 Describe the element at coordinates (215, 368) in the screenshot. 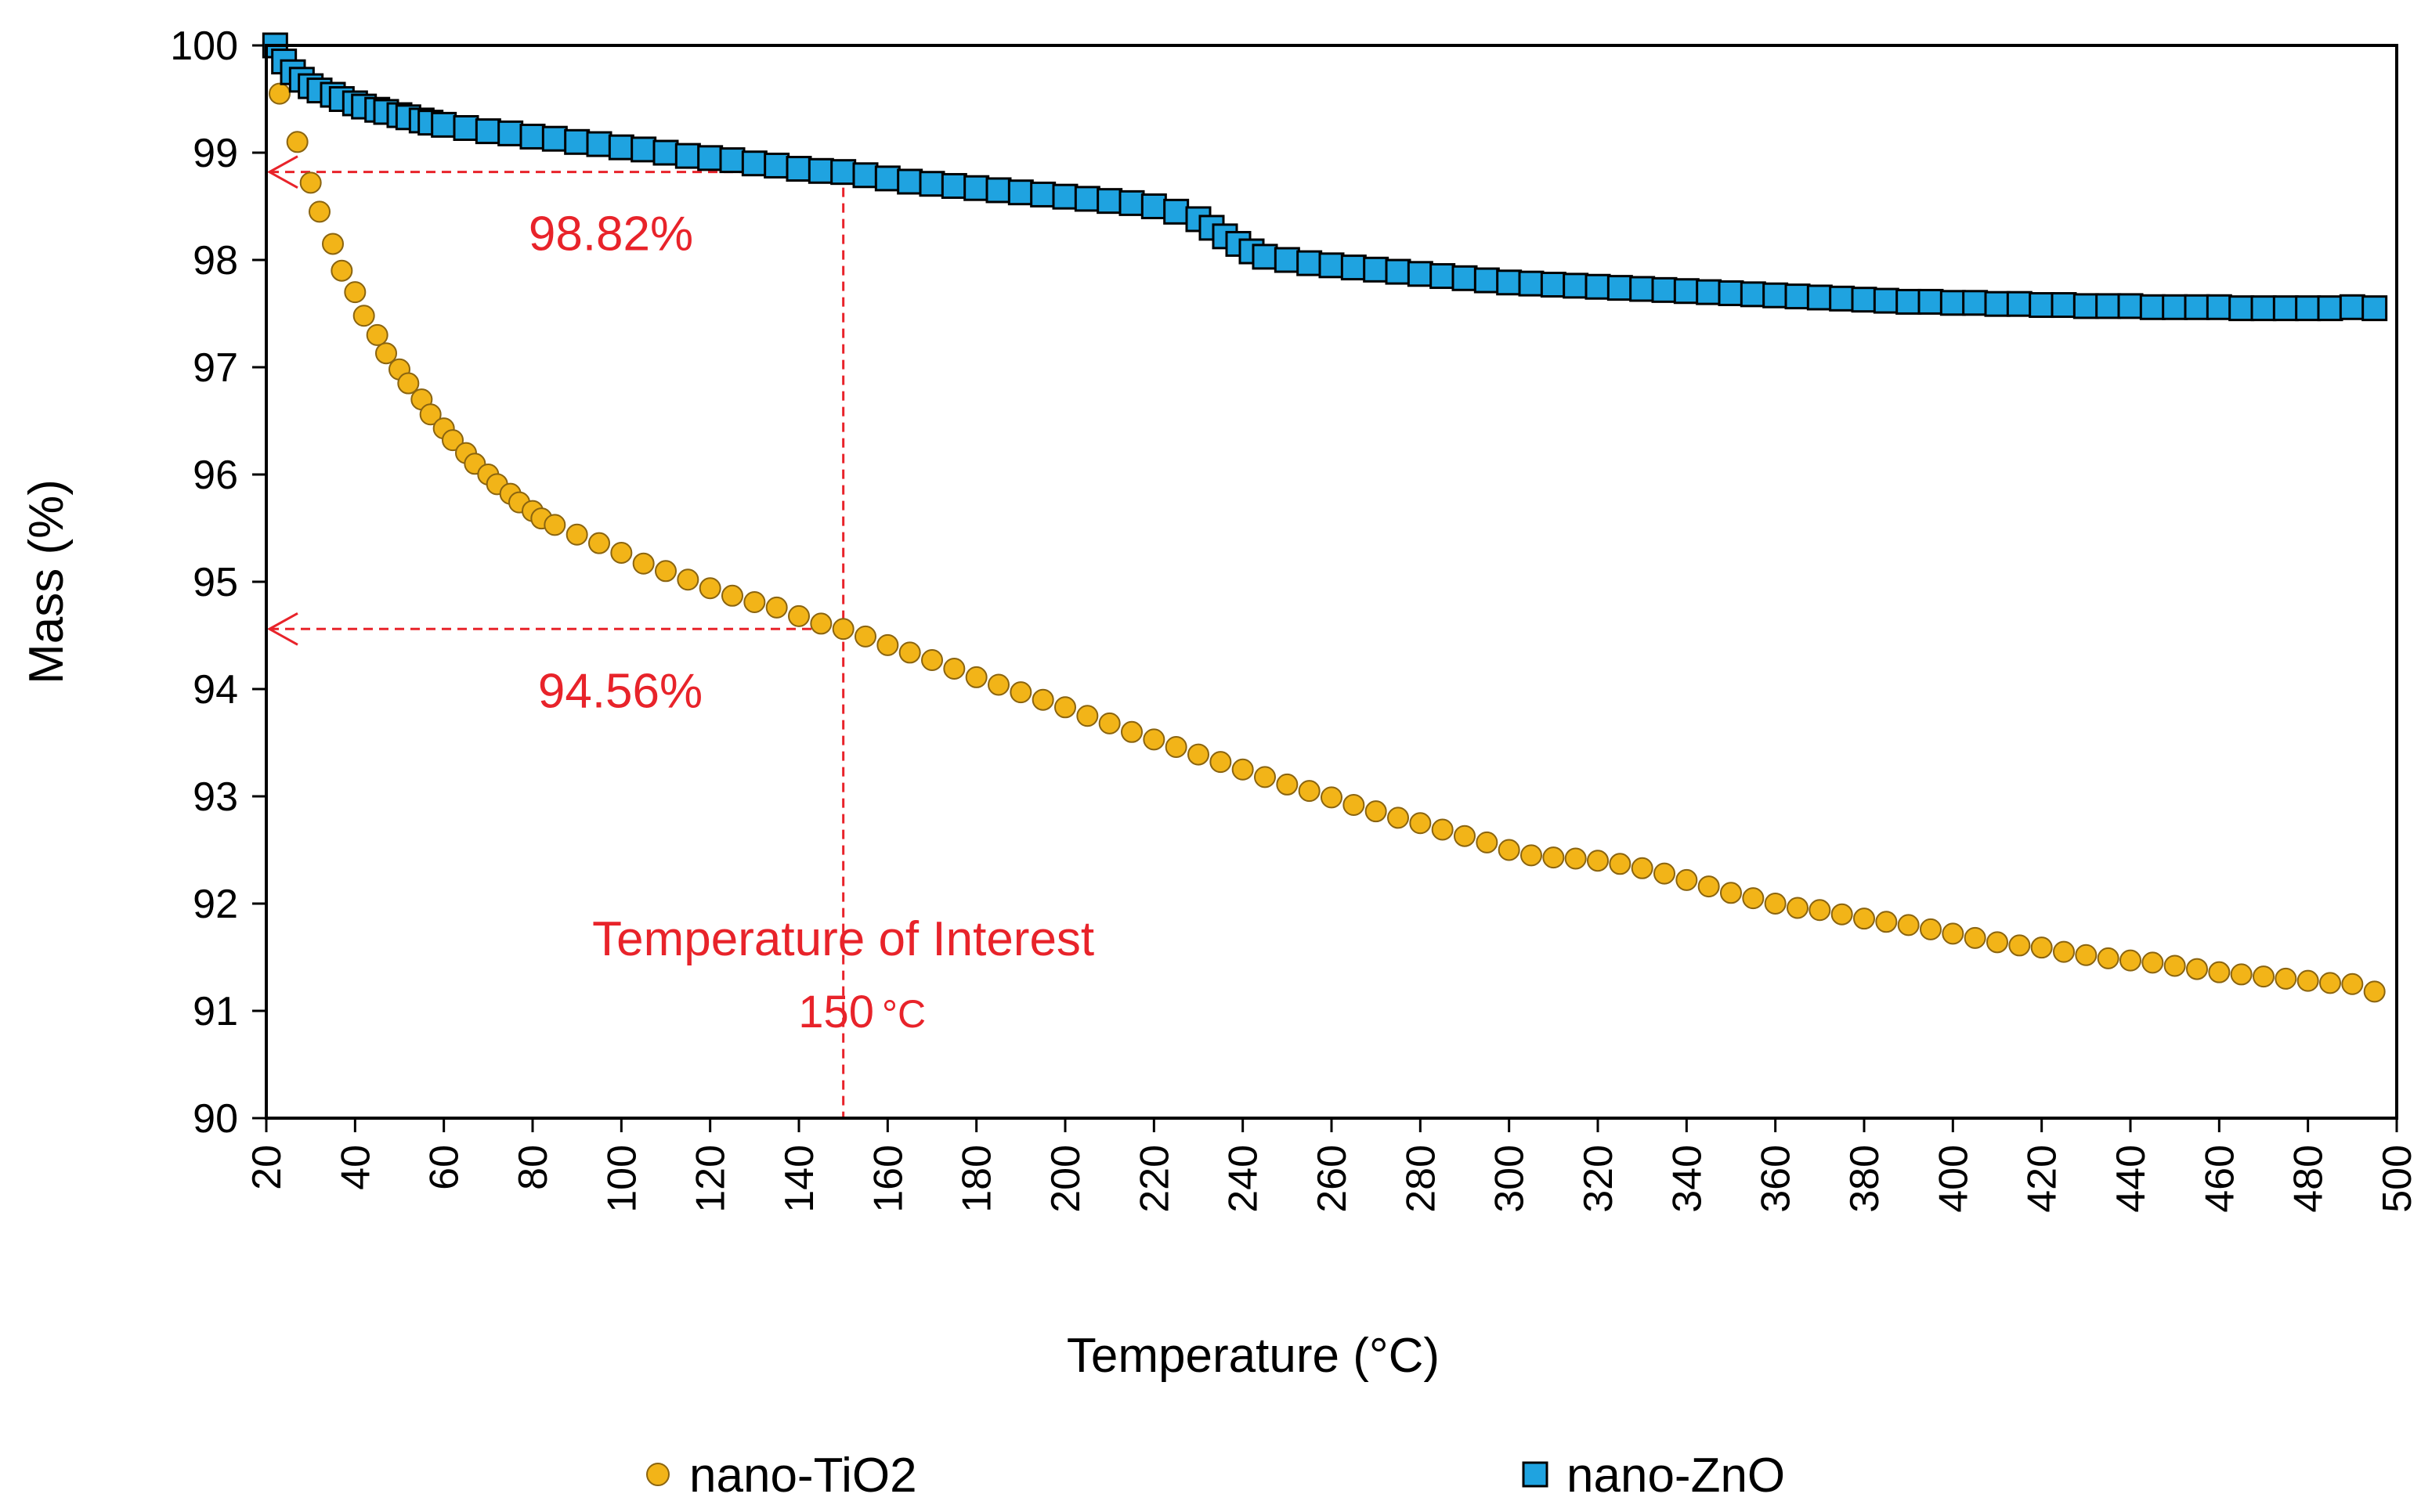

I see `y-tick-label: 97` at that location.